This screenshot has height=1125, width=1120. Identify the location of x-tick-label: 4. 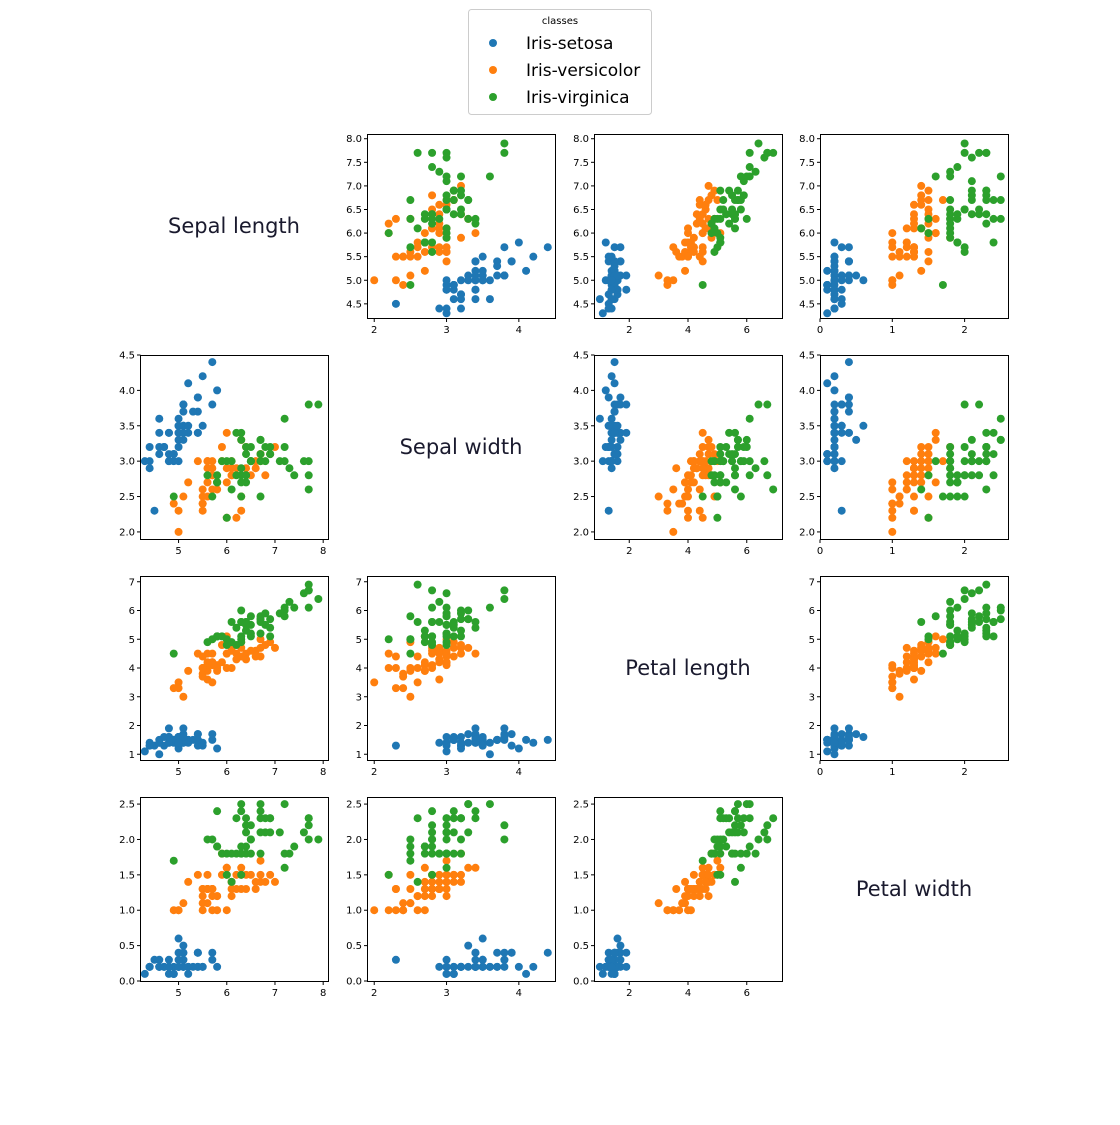
(519, 330).